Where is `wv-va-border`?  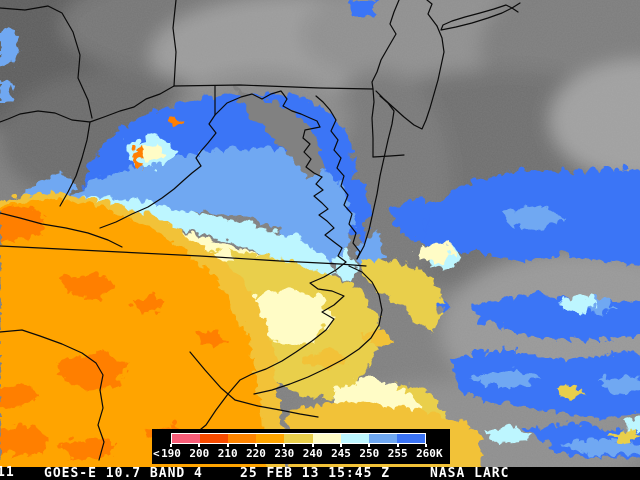 wv-va-border is located at coordinates (158, 171).